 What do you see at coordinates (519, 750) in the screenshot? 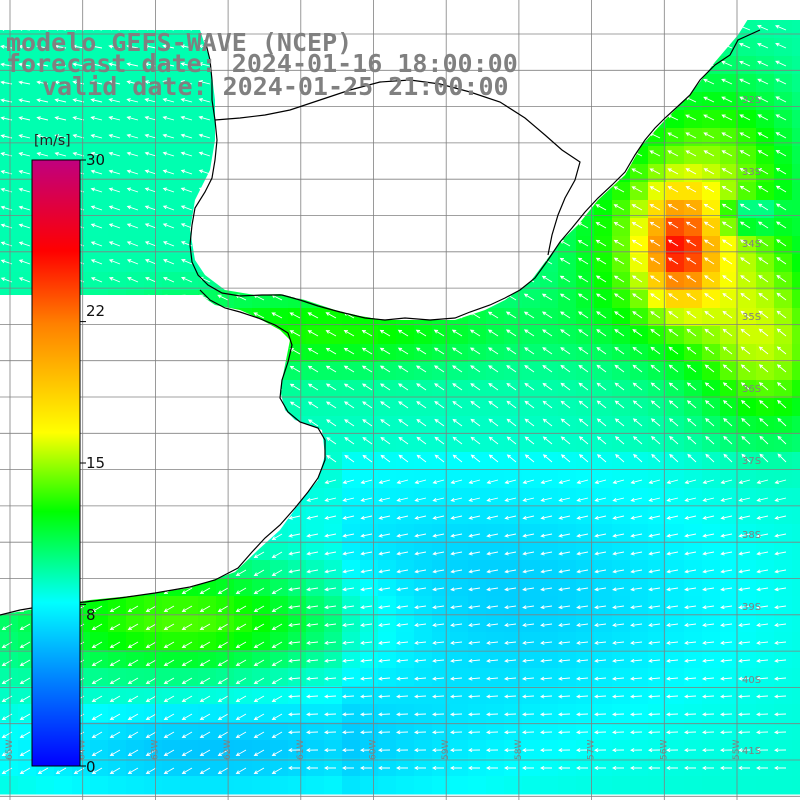
I see `lon-label: 58W` at bounding box center [519, 750].